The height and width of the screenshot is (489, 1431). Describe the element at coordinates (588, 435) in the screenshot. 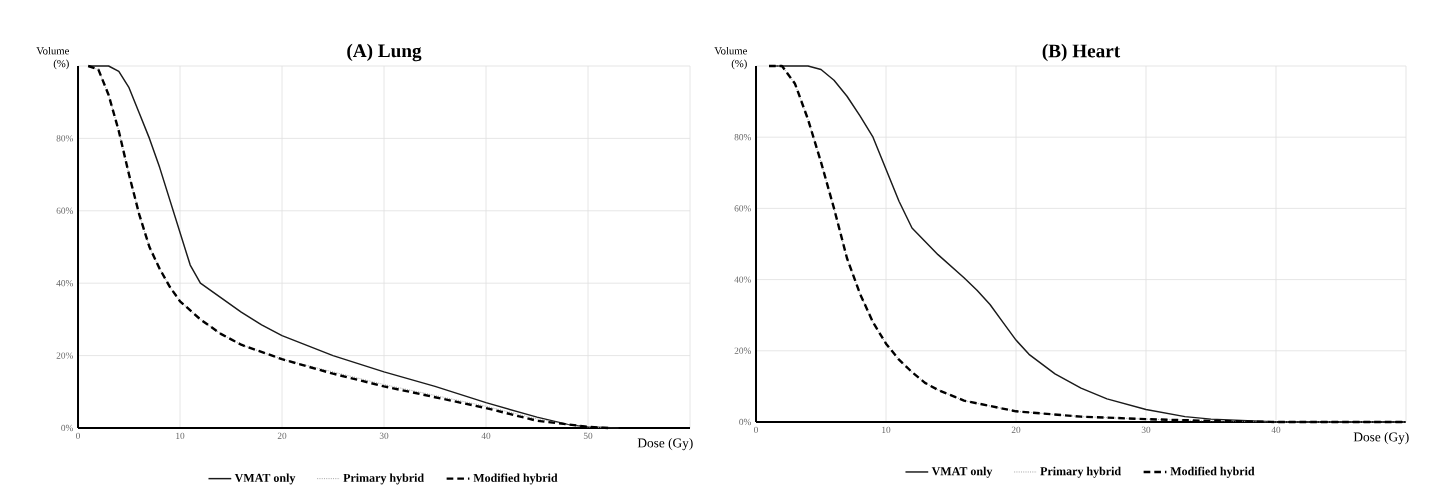

I see `x-tick-label: 50` at that location.